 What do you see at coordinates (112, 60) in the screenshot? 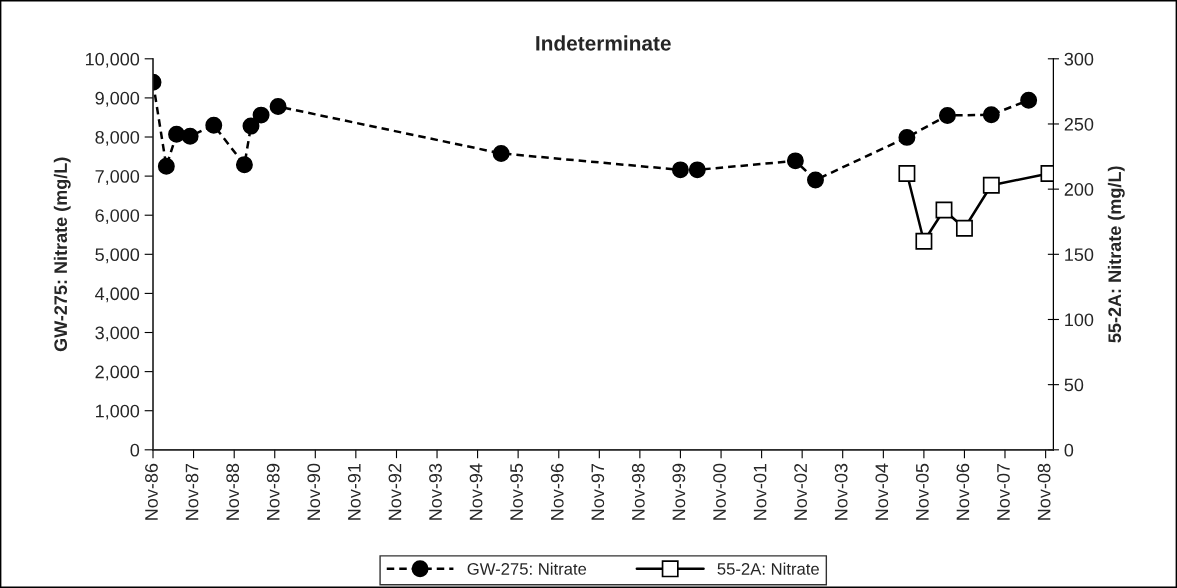
I see `y-tick-label: 10,000` at bounding box center [112, 60].